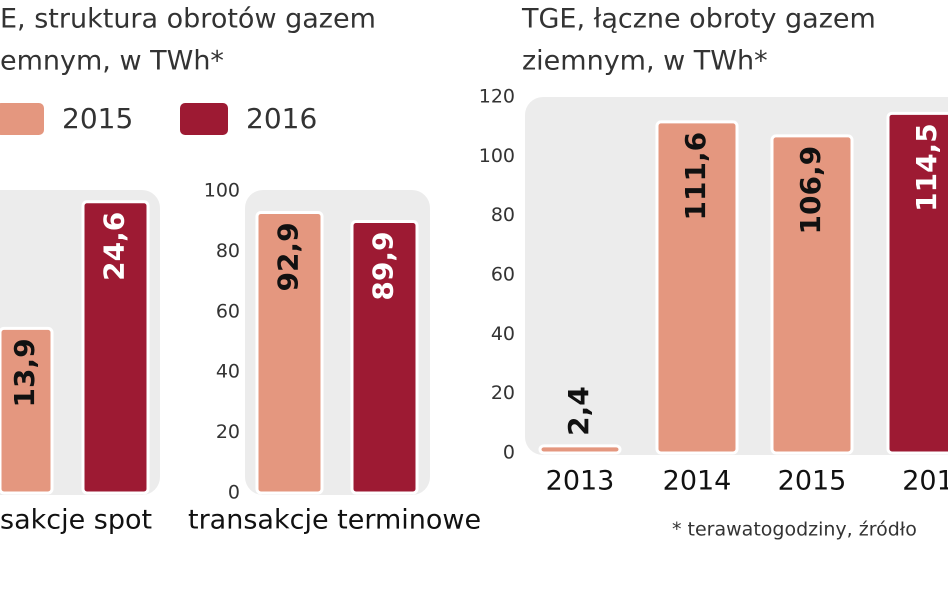 The width and height of the screenshot is (948, 593). What do you see at coordinates (76, 520) in the screenshot?
I see `x-tick-label: sakcje spot` at bounding box center [76, 520].